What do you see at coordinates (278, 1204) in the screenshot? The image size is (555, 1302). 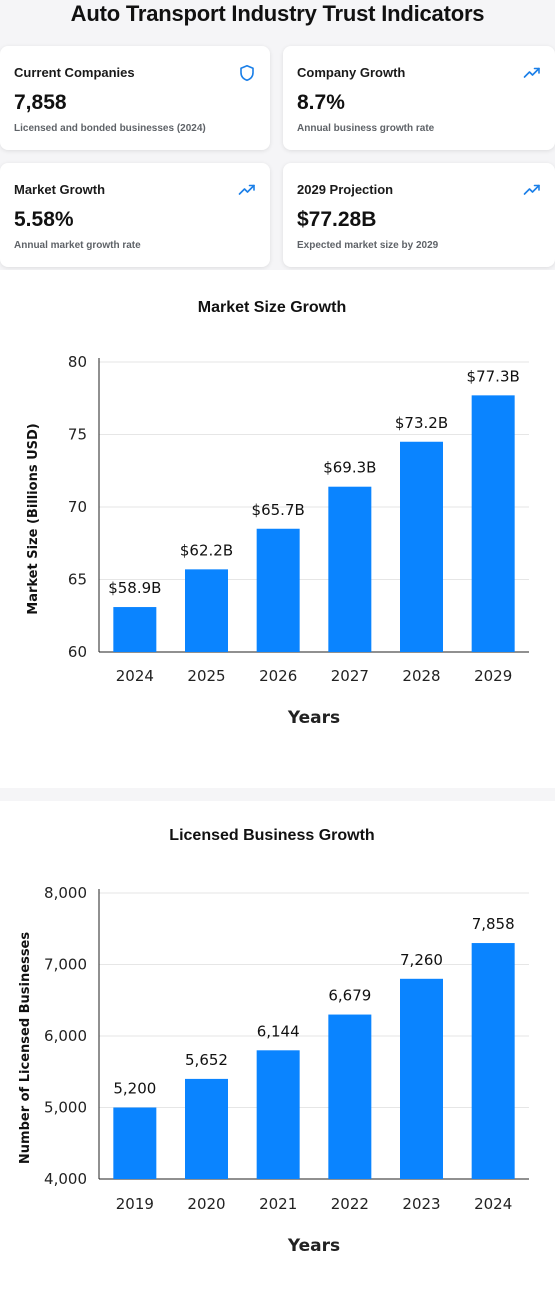 I see `x-tick-label: 2021` at bounding box center [278, 1204].